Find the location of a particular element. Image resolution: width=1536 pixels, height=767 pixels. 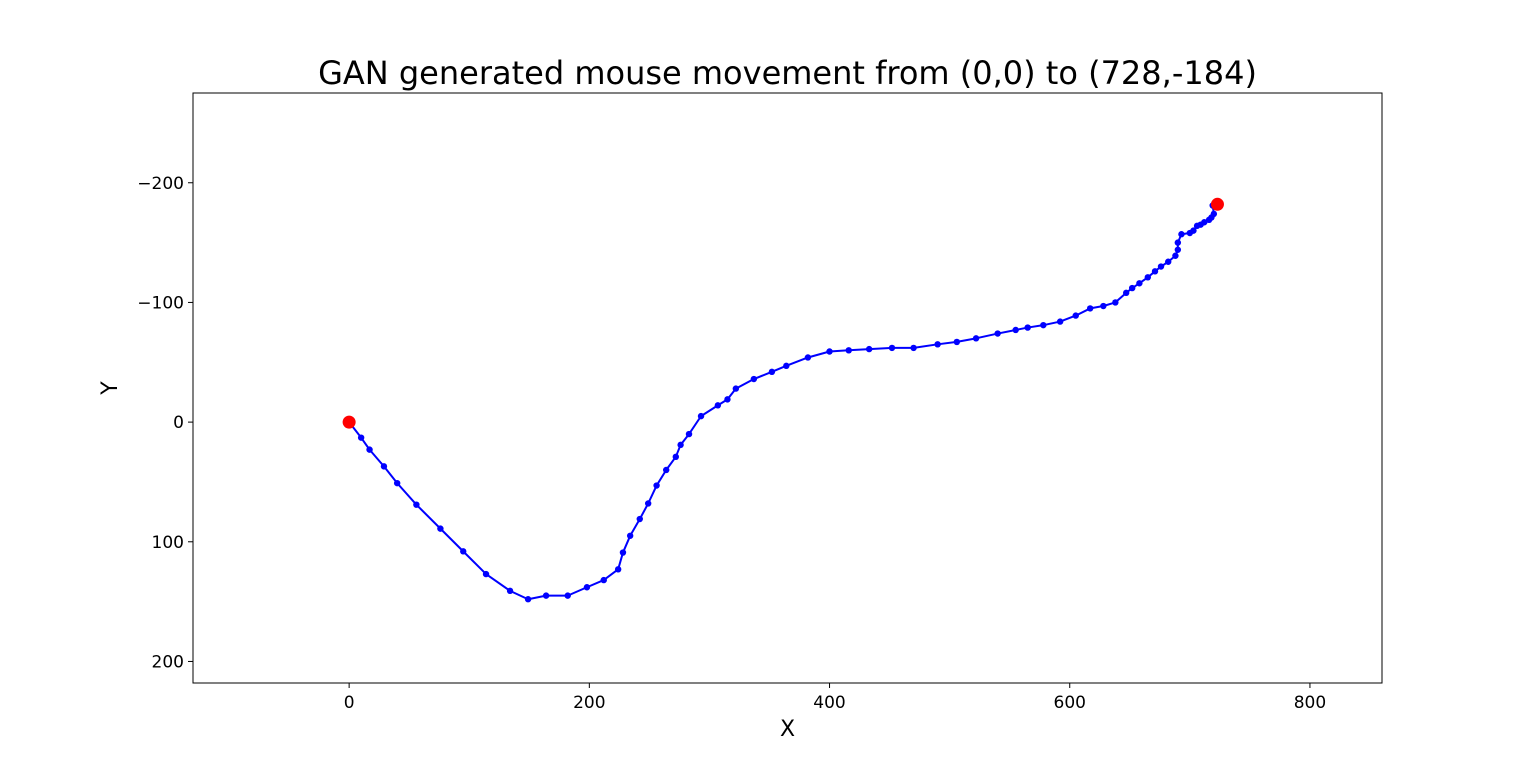

y-tick-label: −100 is located at coordinates (160, 303).